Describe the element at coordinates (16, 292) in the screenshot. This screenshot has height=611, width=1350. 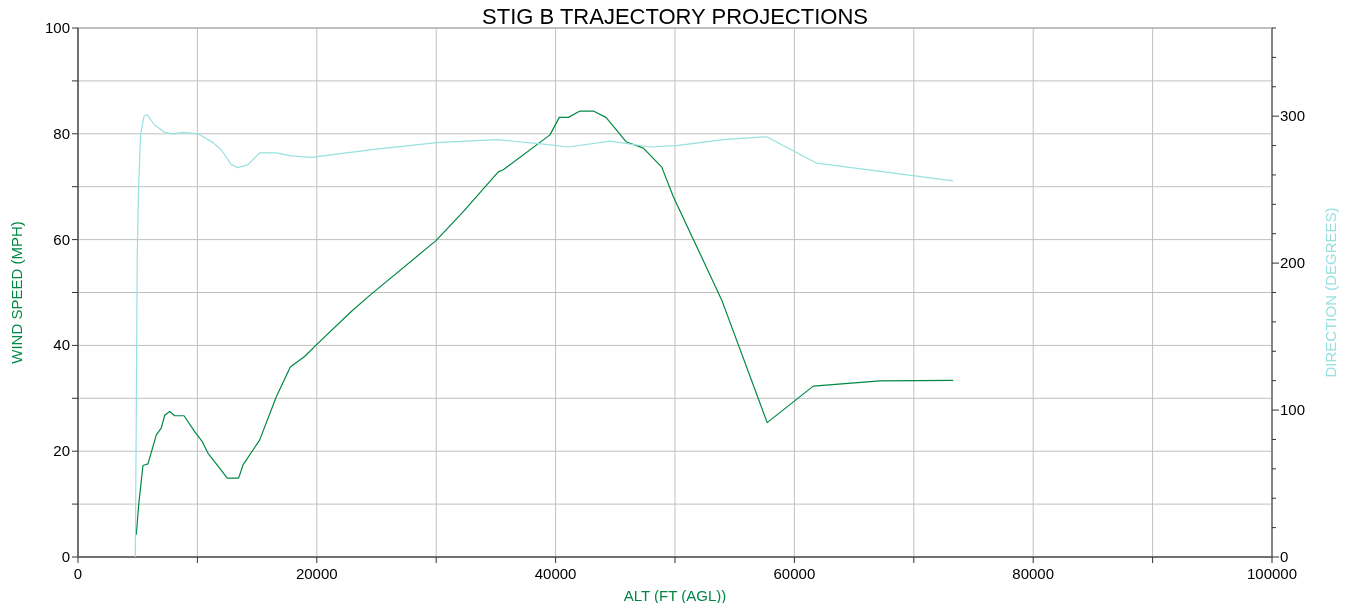
I see `y-axis-title: WIND SPEED (MPH)` at that location.